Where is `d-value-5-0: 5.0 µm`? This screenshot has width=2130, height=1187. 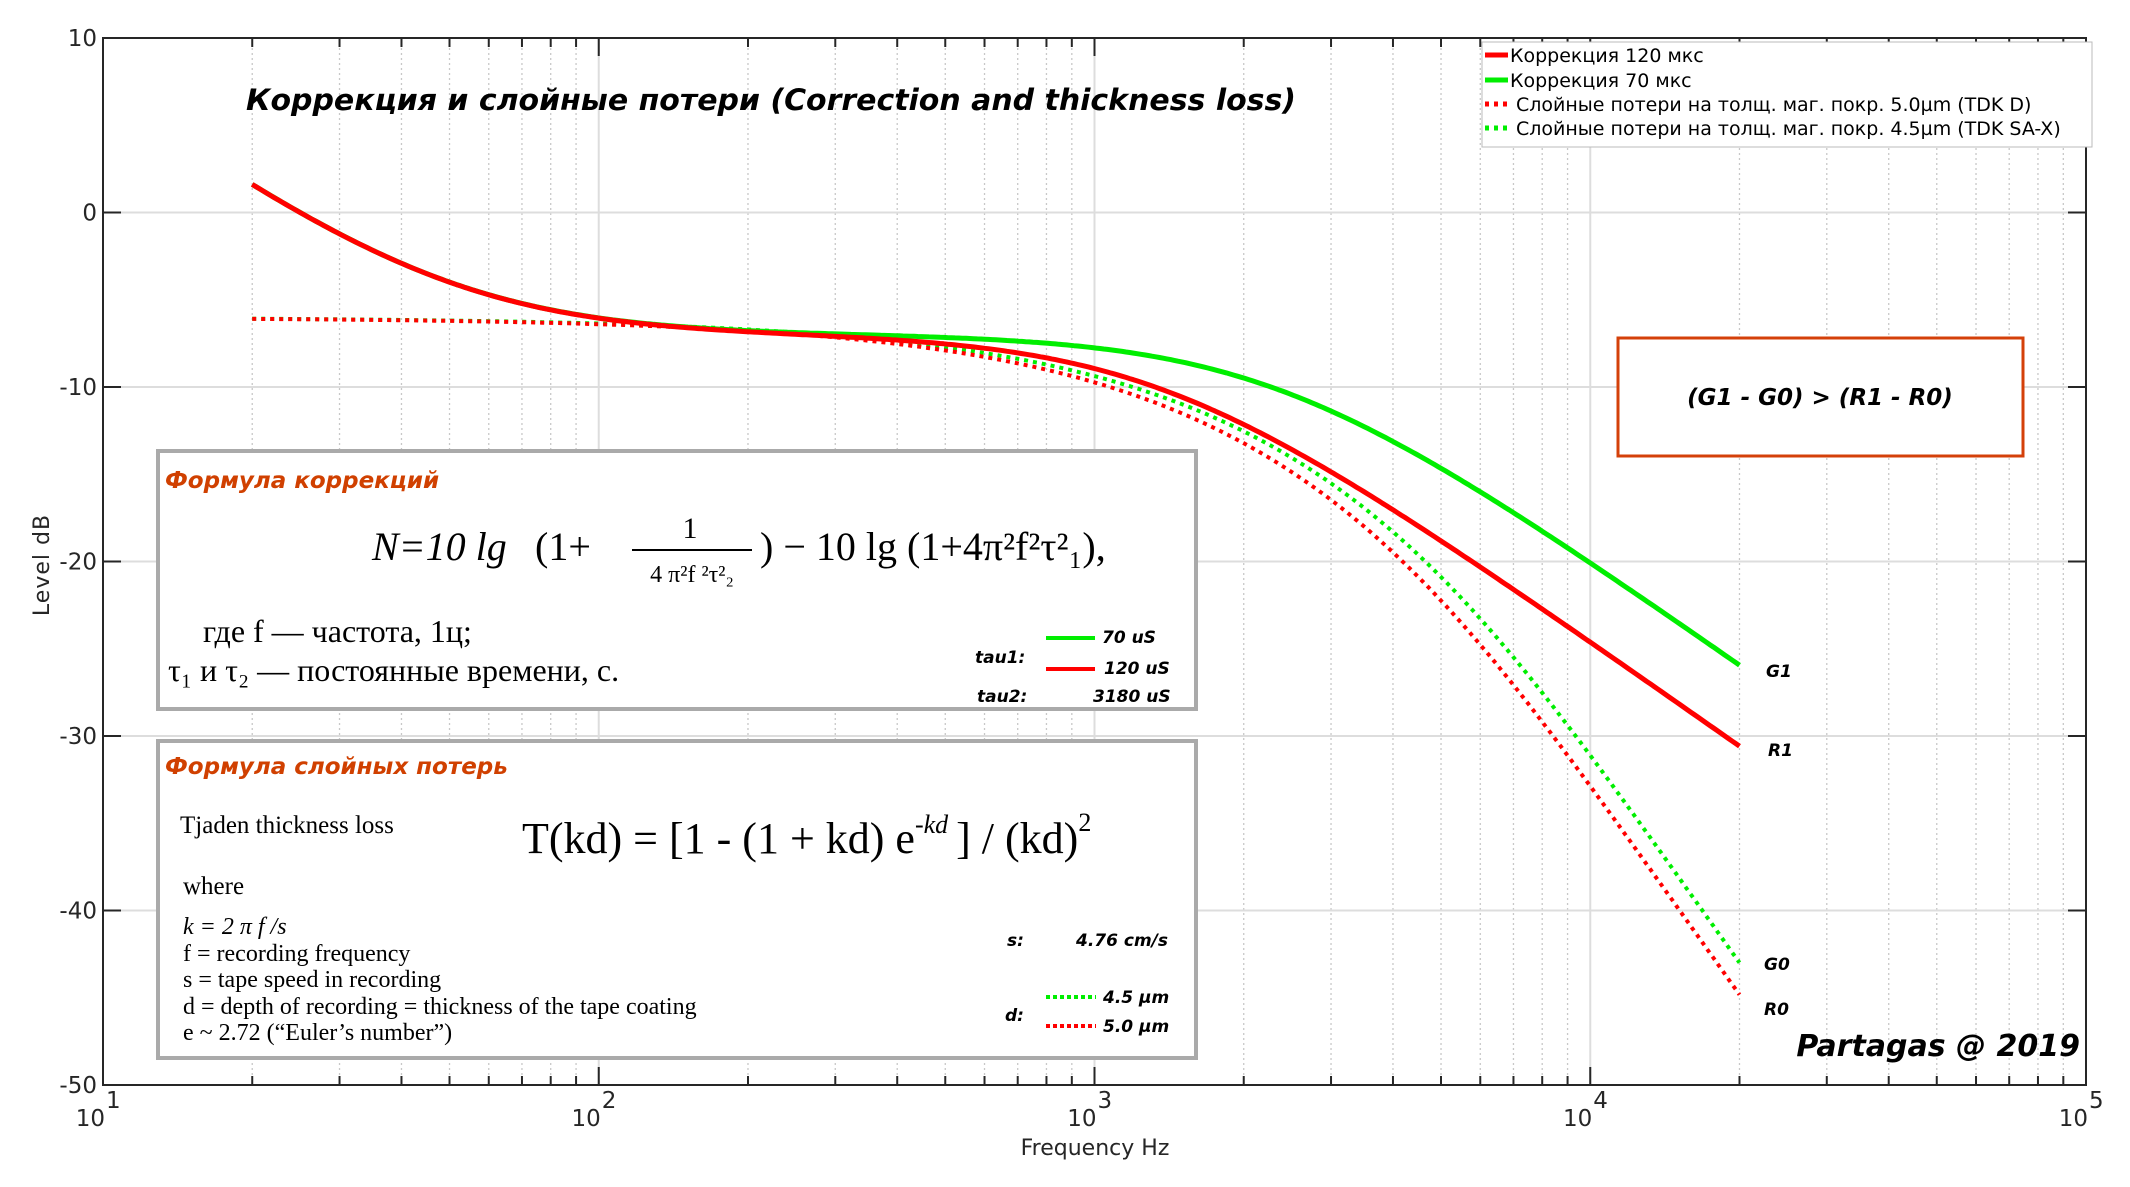 d-value-5-0: 5.0 µm is located at coordinates (1136, 1027).